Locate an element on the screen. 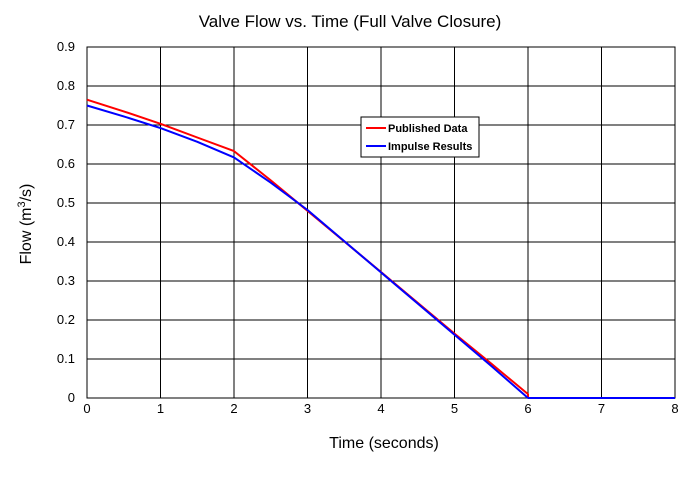 The height and width of the screenshot is (478, 700). y-tick-labels: 0 0.1 0.2 0.3 0.4 0.5 0.6 0.7 0.8 0.9 is located at coordinates (66, 222).